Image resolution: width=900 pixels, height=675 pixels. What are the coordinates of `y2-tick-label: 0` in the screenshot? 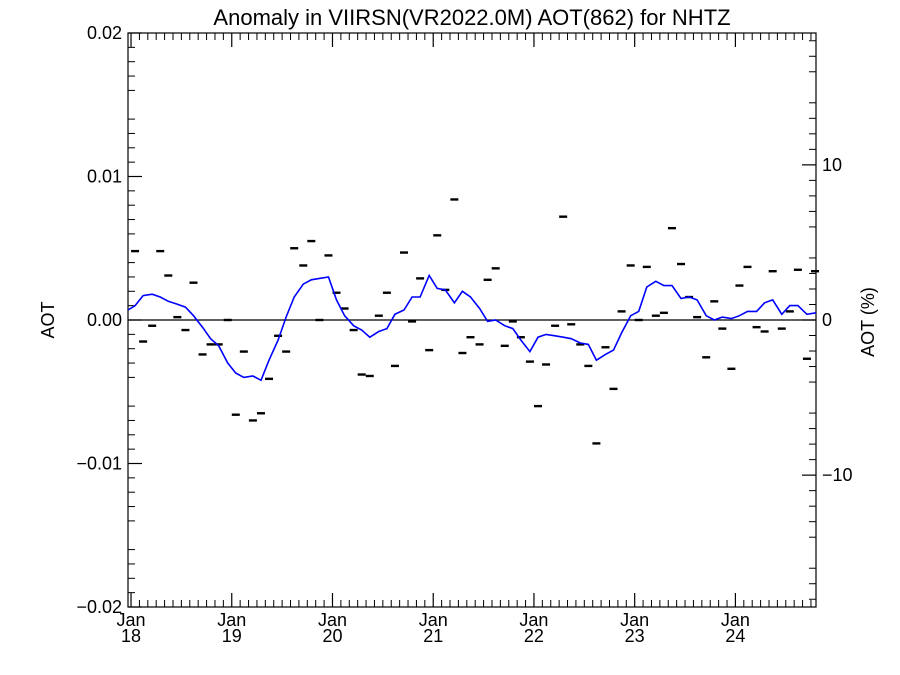 It's located at (827, 320).